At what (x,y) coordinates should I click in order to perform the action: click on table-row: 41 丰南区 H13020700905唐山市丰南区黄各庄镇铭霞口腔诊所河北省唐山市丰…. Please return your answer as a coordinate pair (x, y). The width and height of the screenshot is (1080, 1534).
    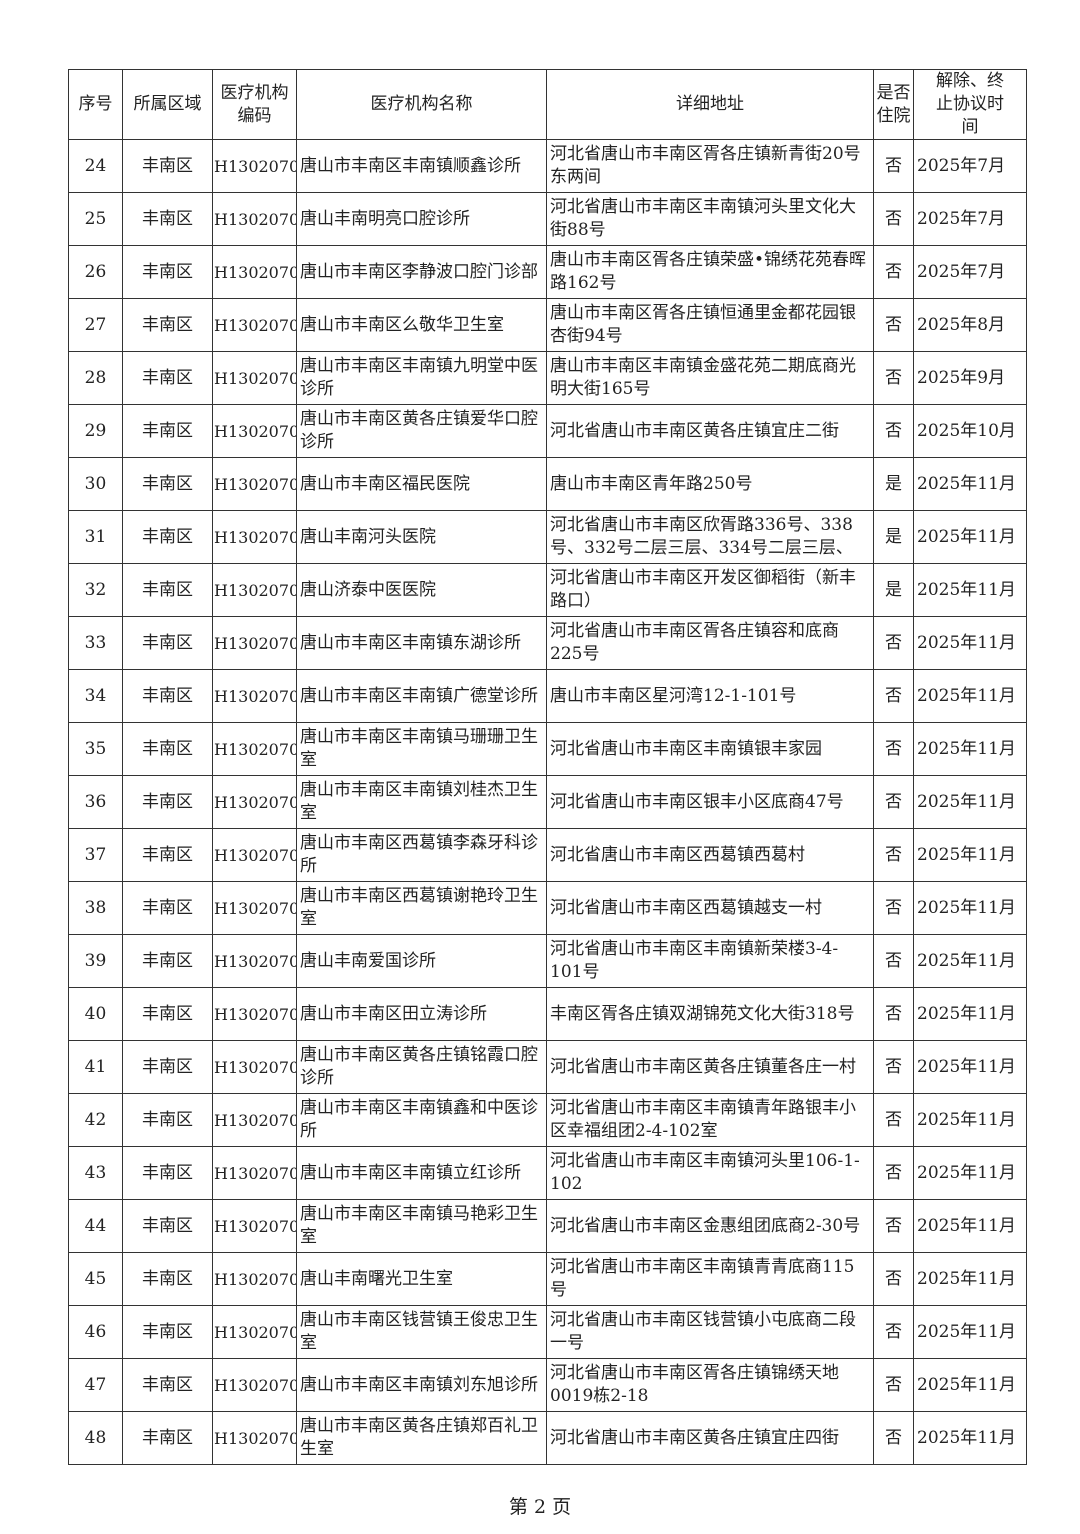
    Looking at the image, I should click on (547, 1067).